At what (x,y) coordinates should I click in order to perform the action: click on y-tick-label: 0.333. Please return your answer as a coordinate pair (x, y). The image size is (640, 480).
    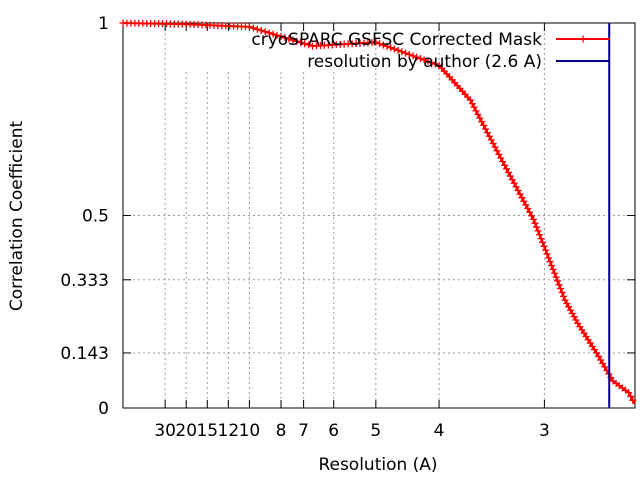
    Looking at the image, I should click on (84, 281).